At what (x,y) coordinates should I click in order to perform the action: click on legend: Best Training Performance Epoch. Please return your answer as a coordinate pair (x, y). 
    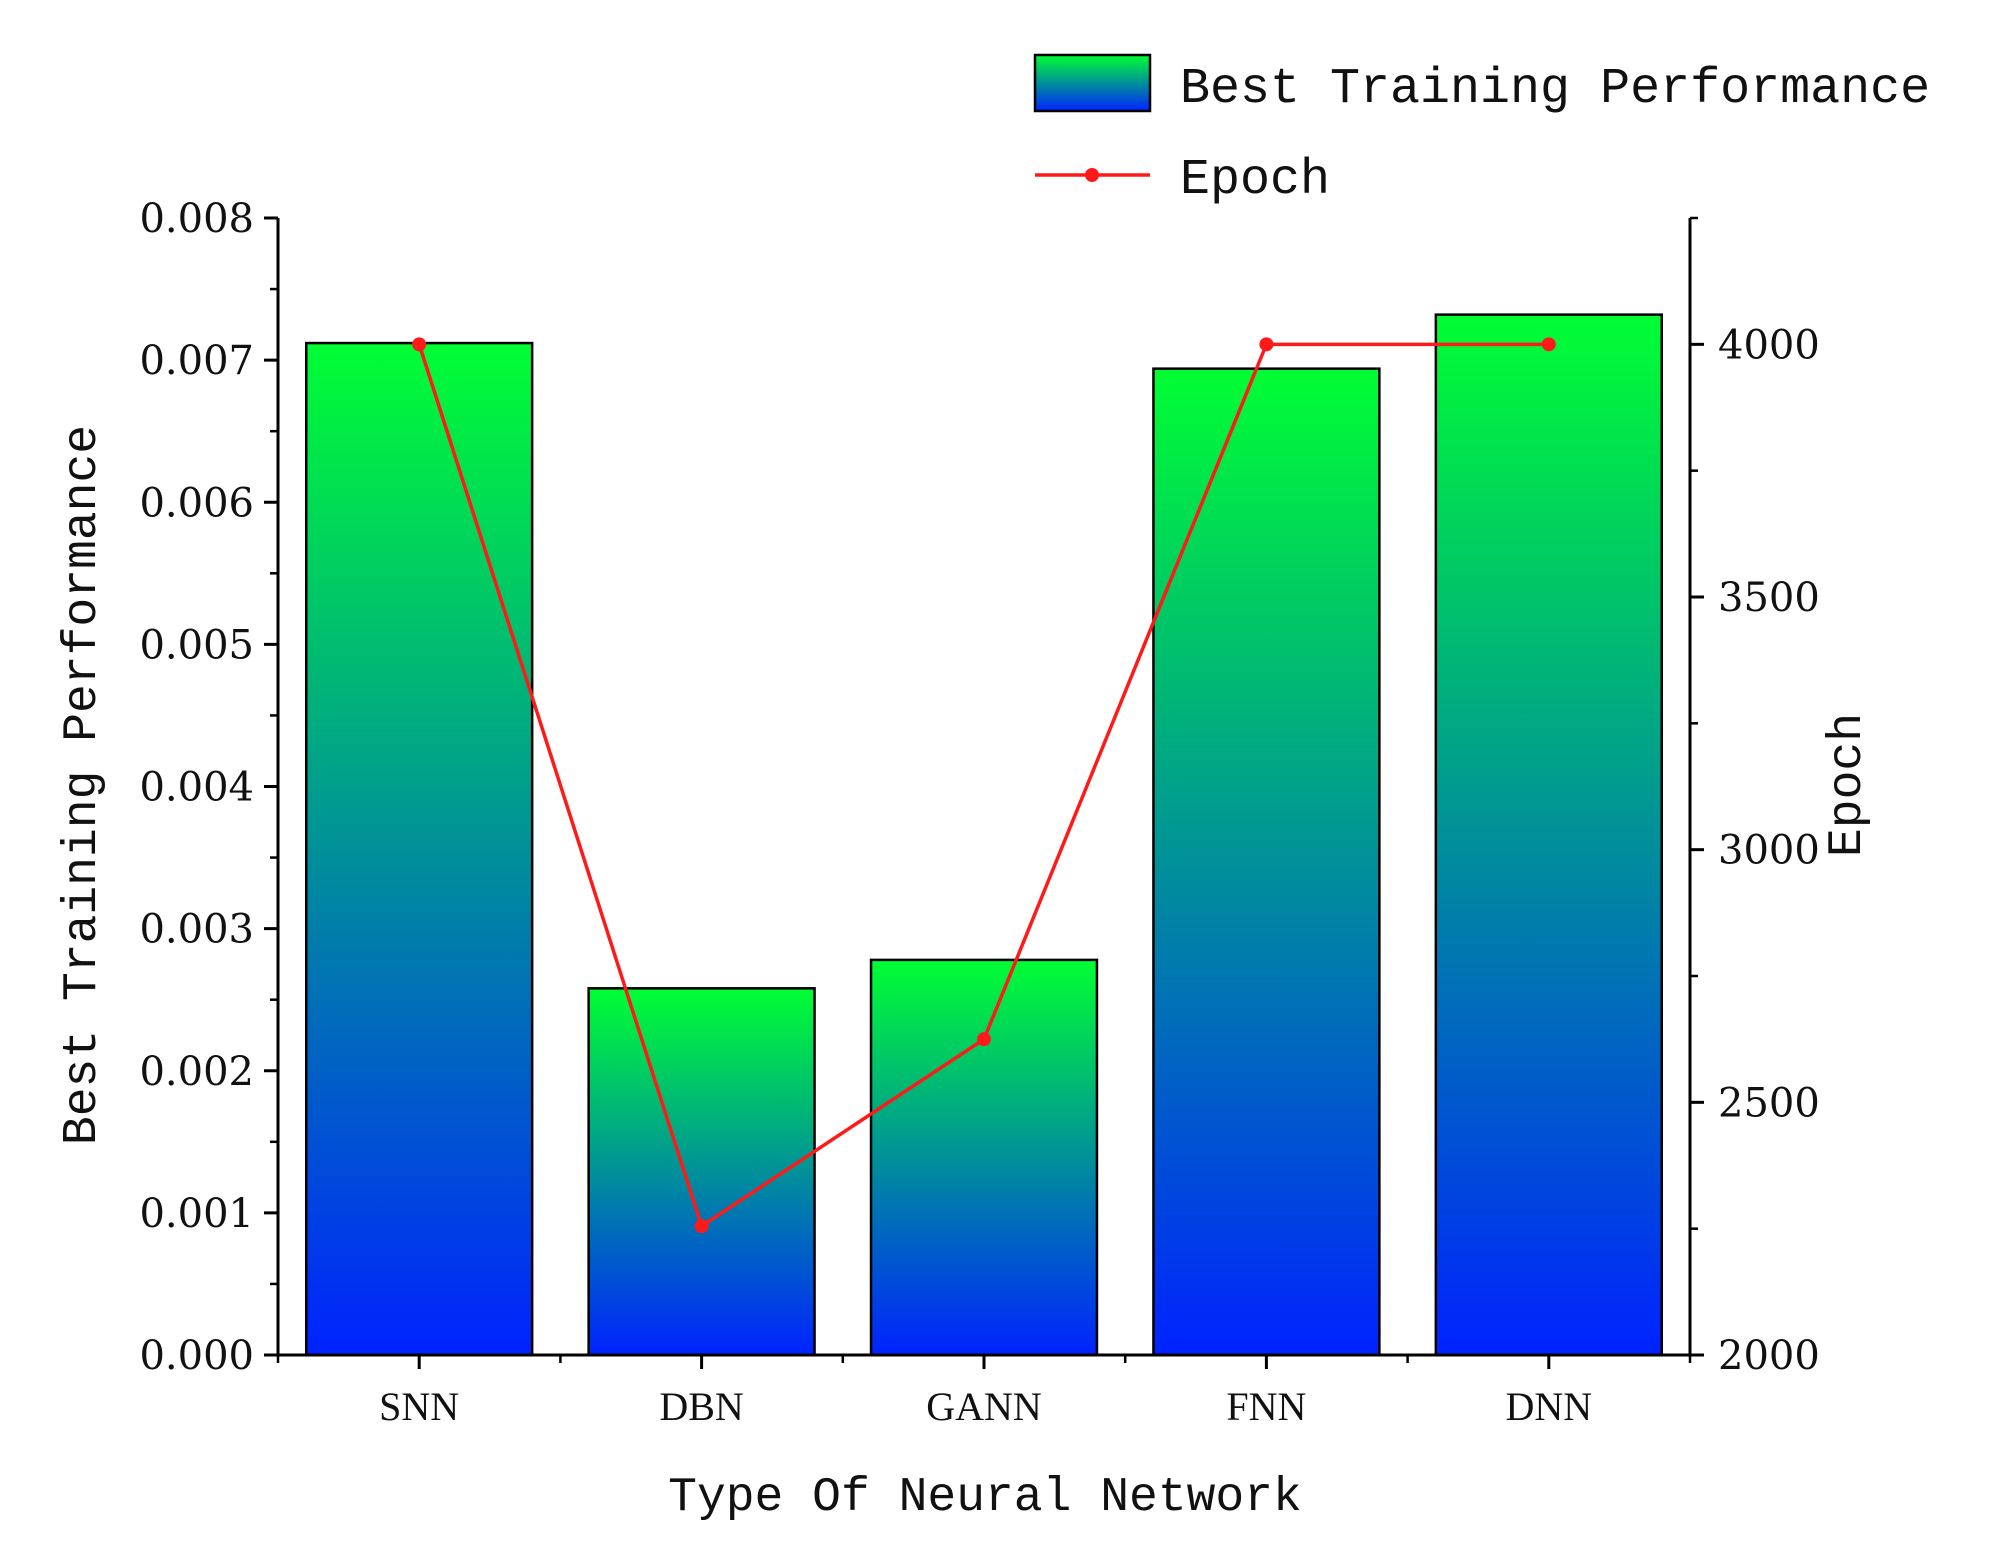
    Looking at the image, I should click on (1481, 131).